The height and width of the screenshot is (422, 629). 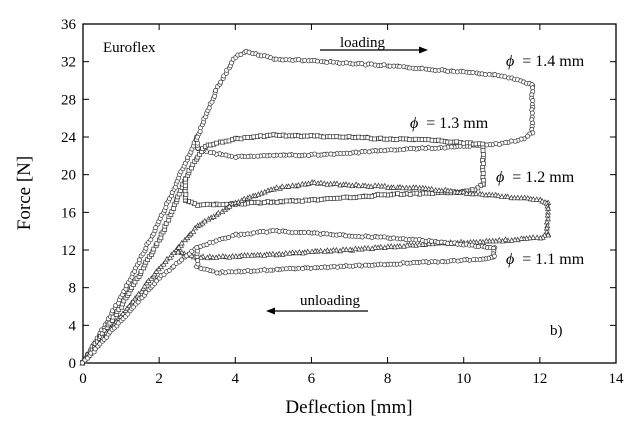 I want to click on curve-label-1-1: ϕ = 1.1 mm, so click(x=545, y=259).